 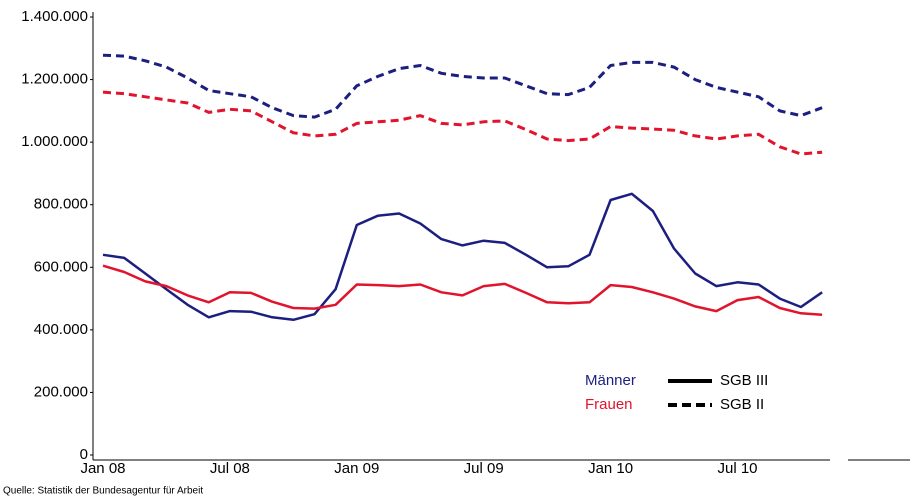 I want to click on x-tick-label: Jan 09, so click(x=356, y=468).